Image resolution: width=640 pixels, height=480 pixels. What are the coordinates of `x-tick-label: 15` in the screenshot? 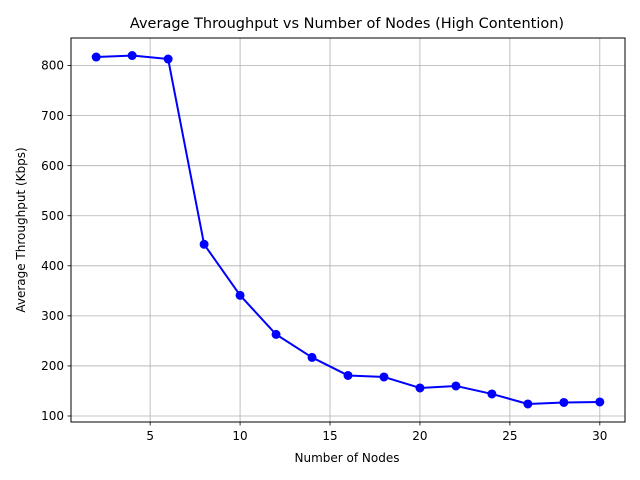 It's located at (329, 436).